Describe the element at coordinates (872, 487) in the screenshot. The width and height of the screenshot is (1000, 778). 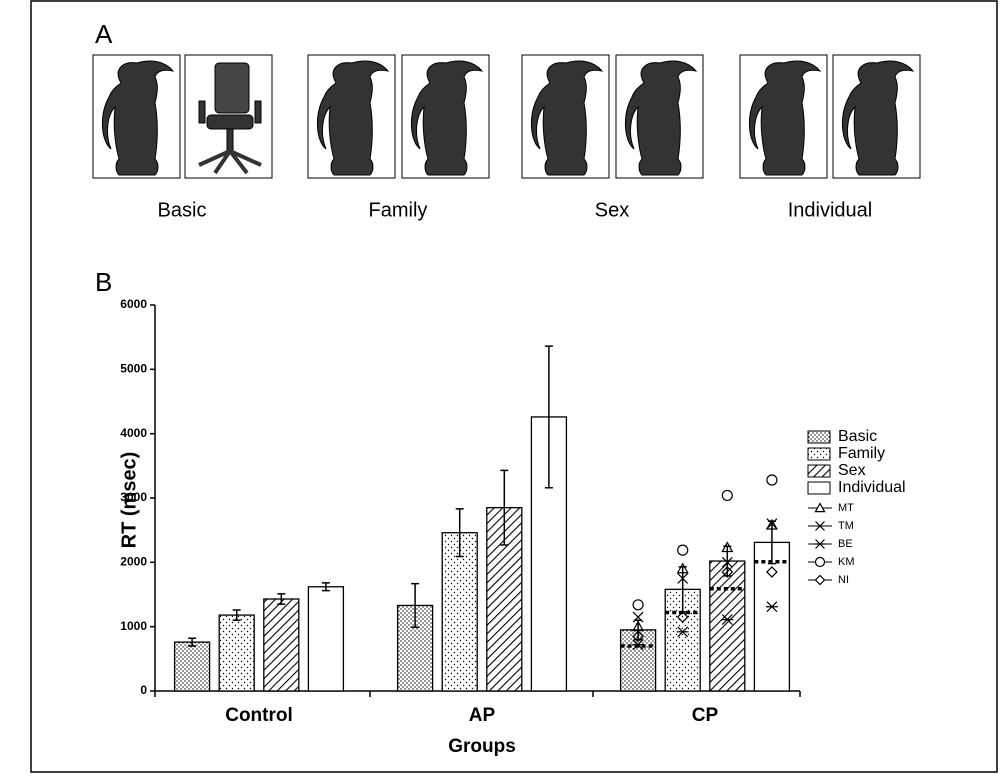
I see `legend-label: Individual` at that location.